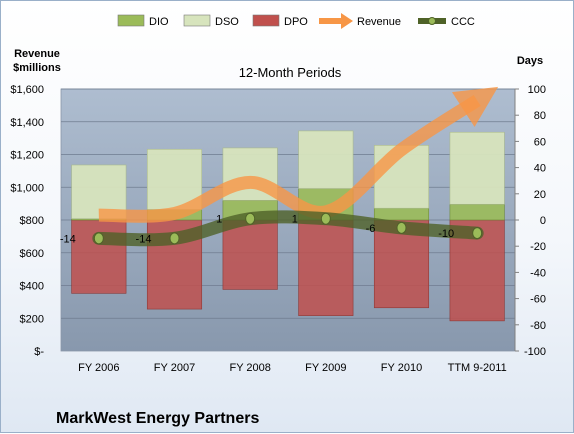 This screenshot has width=574, height=434. I want to click on right-tick-label: 40, so click(540, 169).